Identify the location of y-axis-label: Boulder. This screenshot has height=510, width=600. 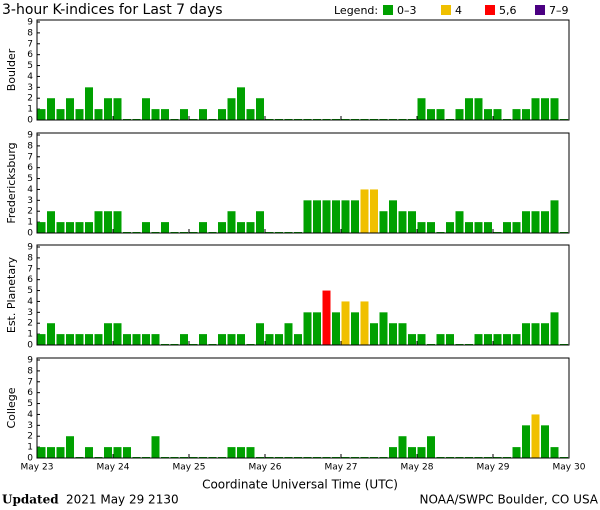
(11, 69).